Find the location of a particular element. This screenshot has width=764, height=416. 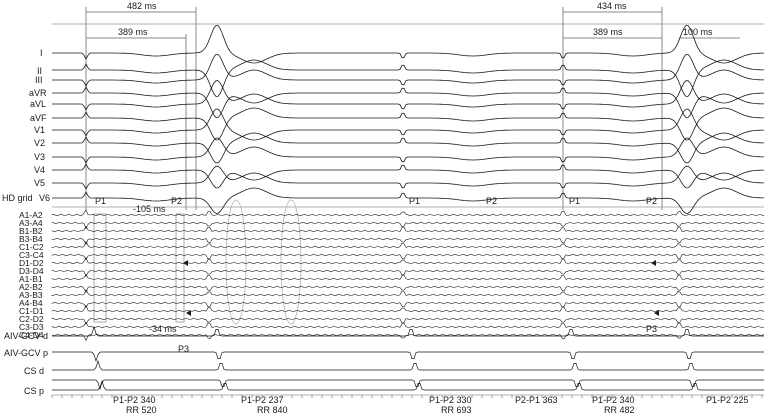

hd-channel-label: D1-D2 is located at coordinates (31, 263).